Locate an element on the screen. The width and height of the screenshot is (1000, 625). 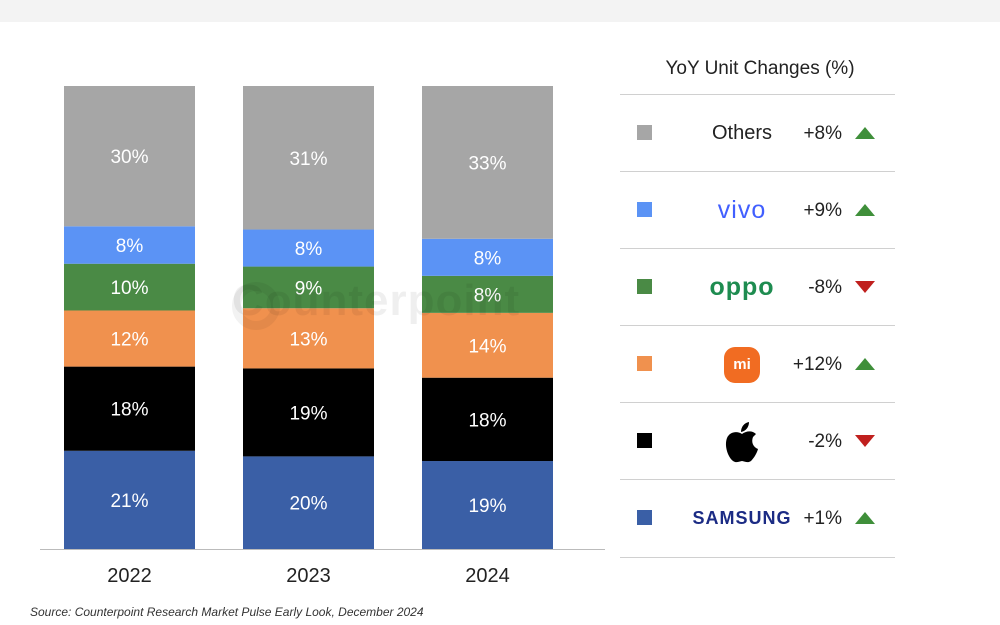
data-label: 30% is located at coordinates (129, 157).